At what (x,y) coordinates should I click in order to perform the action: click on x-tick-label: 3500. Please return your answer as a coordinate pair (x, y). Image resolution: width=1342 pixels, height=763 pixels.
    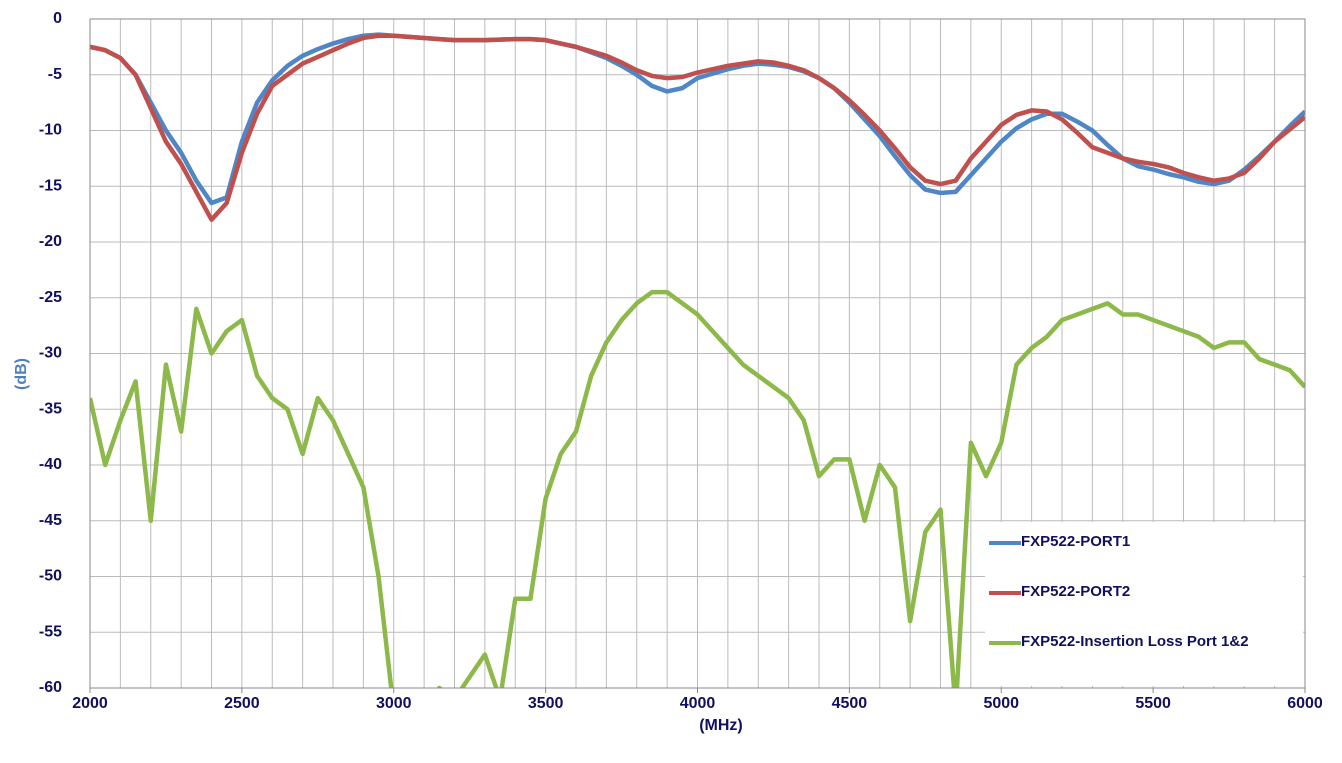
    Looking at the image, I should click on (546, 703).